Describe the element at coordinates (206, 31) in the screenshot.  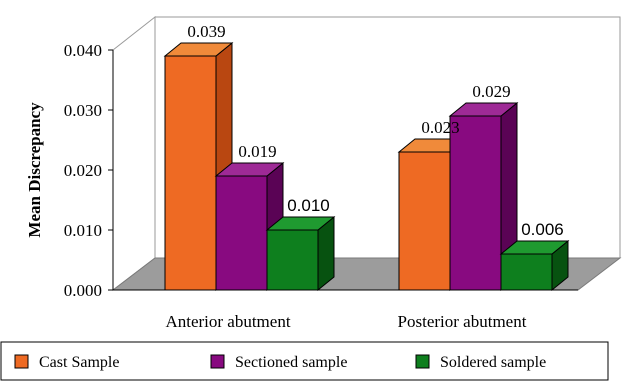
I see `bar-value-label: 0.039` at that location.